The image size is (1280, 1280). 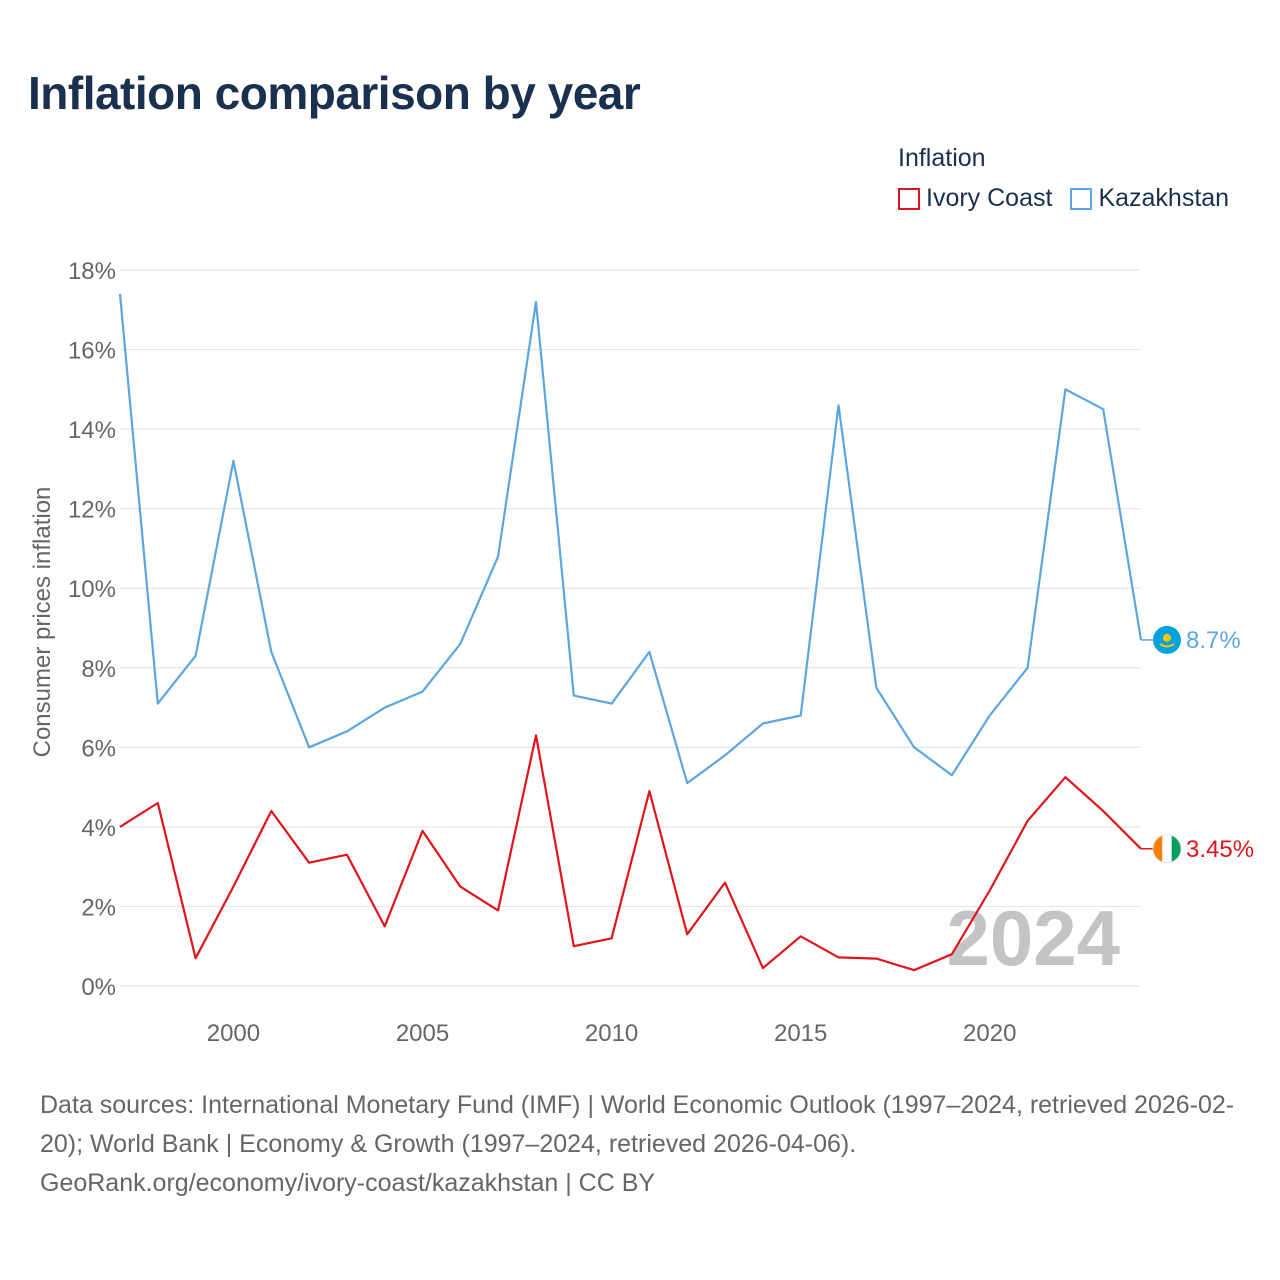 I want to click on legend: Ivory Coast Kazakhstan, so click(x=1072, y=198).